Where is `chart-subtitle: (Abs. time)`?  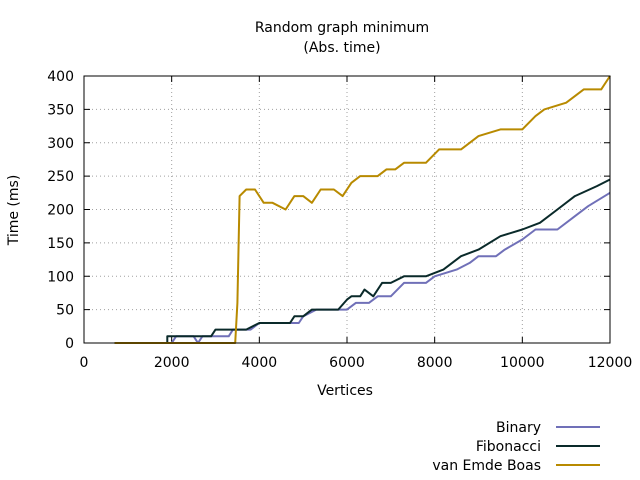
chart-subtitle: (Abs. time) is located at coordinates (341, 48).